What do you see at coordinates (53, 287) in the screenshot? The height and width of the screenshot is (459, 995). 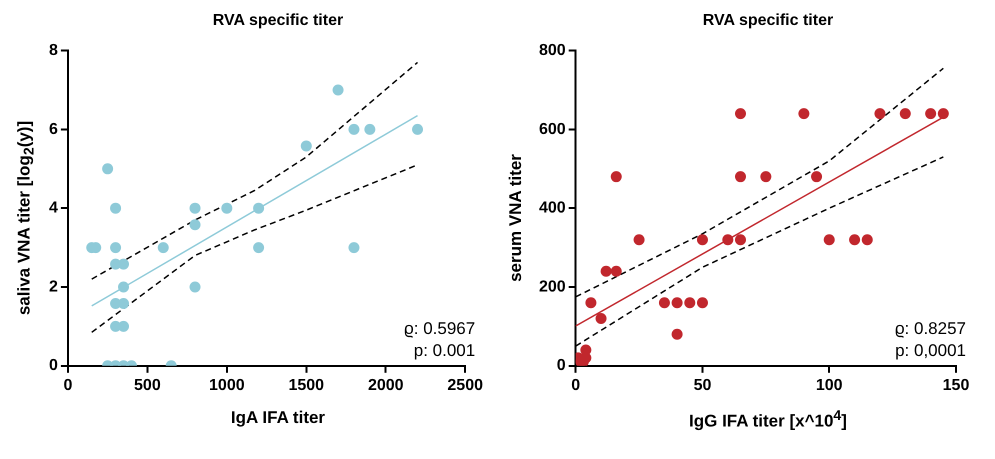 I see `y-tick-label: 2` at bounding box center [53, 287].